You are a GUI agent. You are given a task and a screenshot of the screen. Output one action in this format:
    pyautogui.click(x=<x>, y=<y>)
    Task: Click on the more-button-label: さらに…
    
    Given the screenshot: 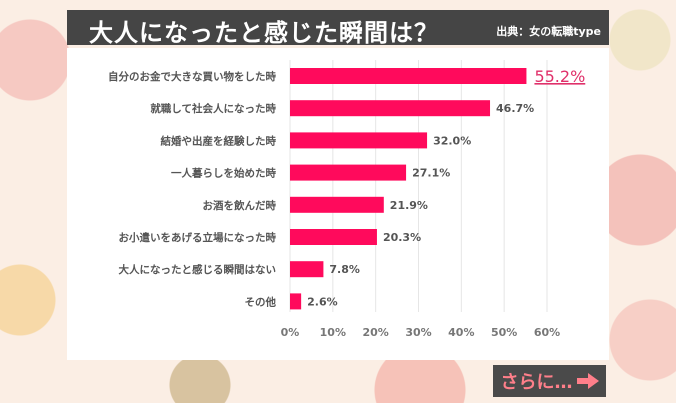 What is the action you would take?
    pyautogui.click(x=536, y=382)
    